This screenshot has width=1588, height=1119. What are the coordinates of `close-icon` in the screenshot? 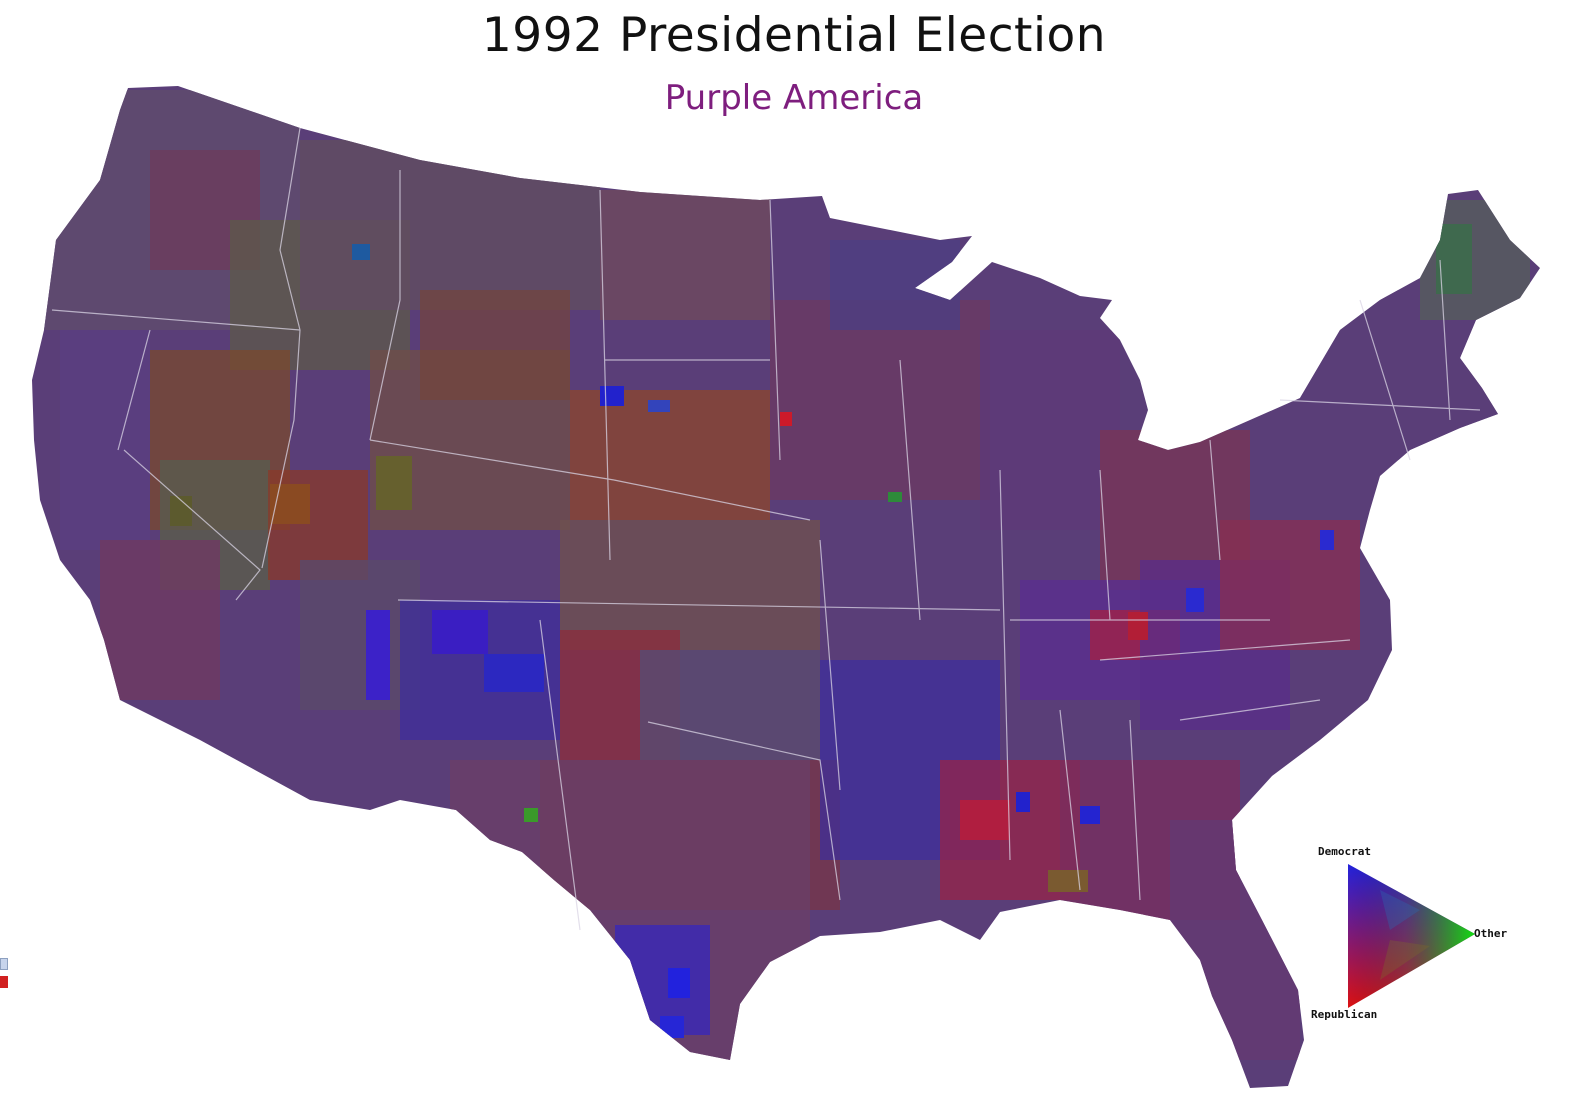 It's located at (4, 982).